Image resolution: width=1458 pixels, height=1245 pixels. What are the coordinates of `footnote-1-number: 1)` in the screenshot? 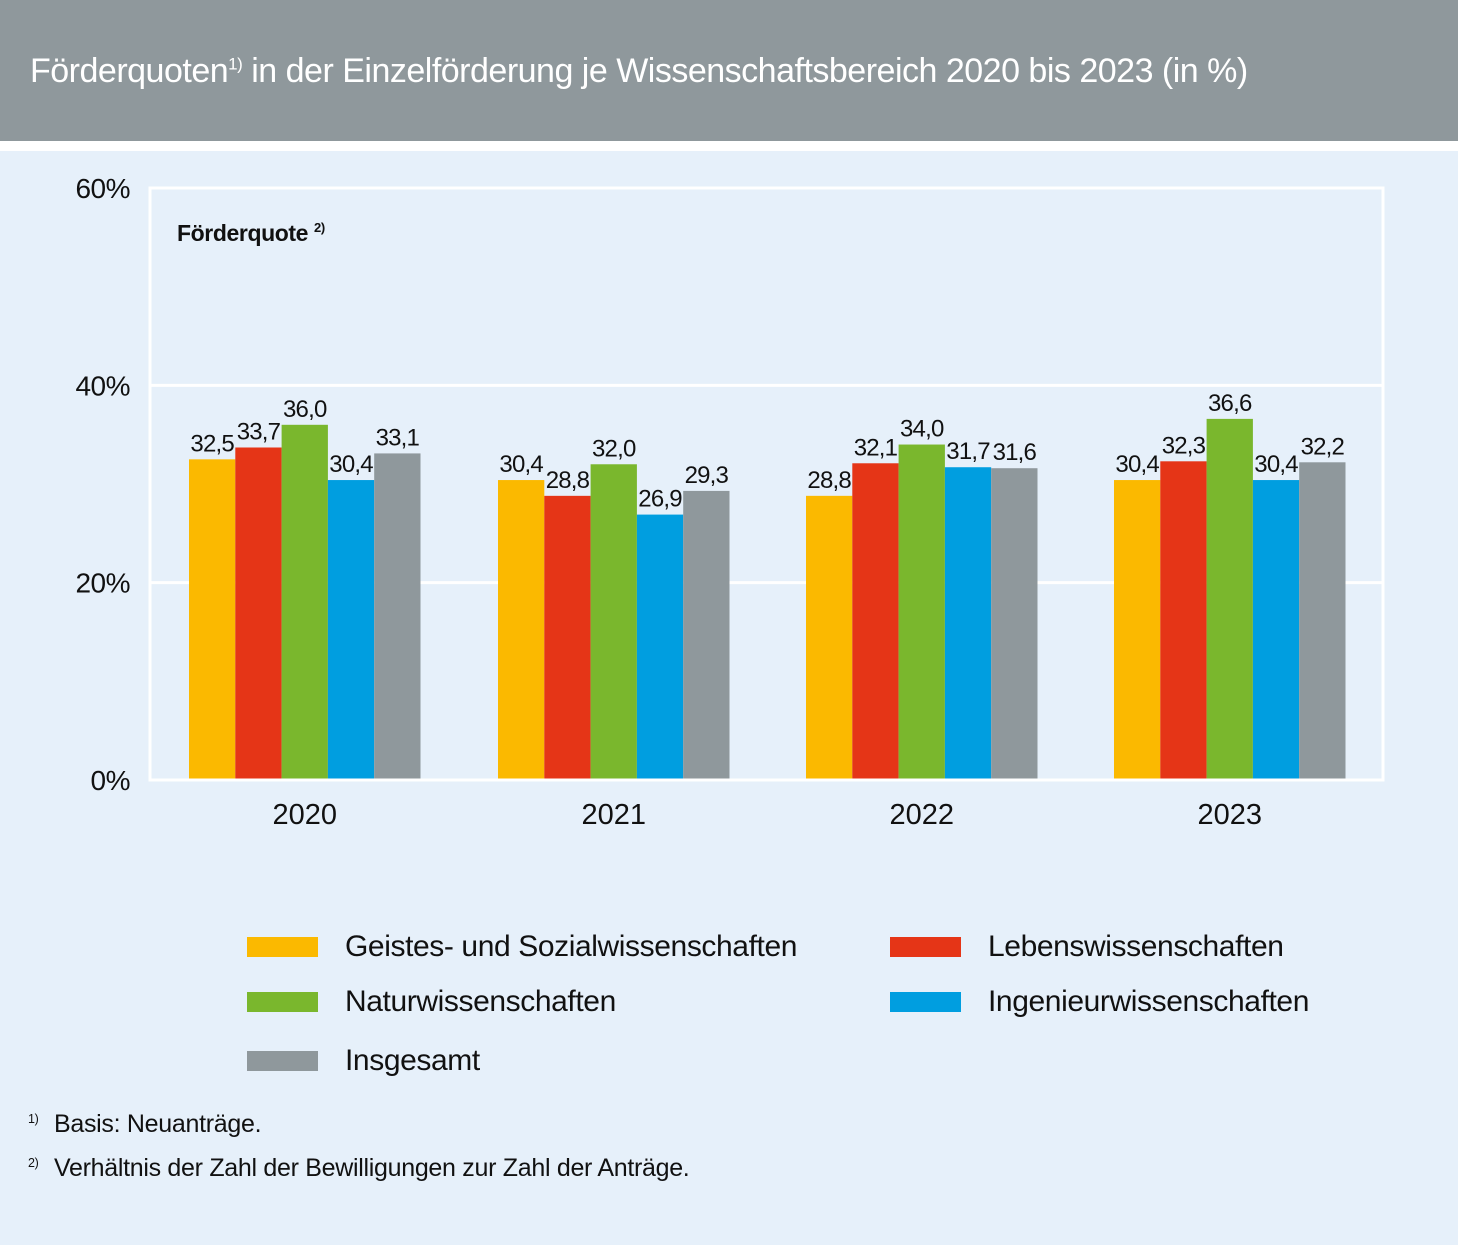 It's located at (33, 1118).